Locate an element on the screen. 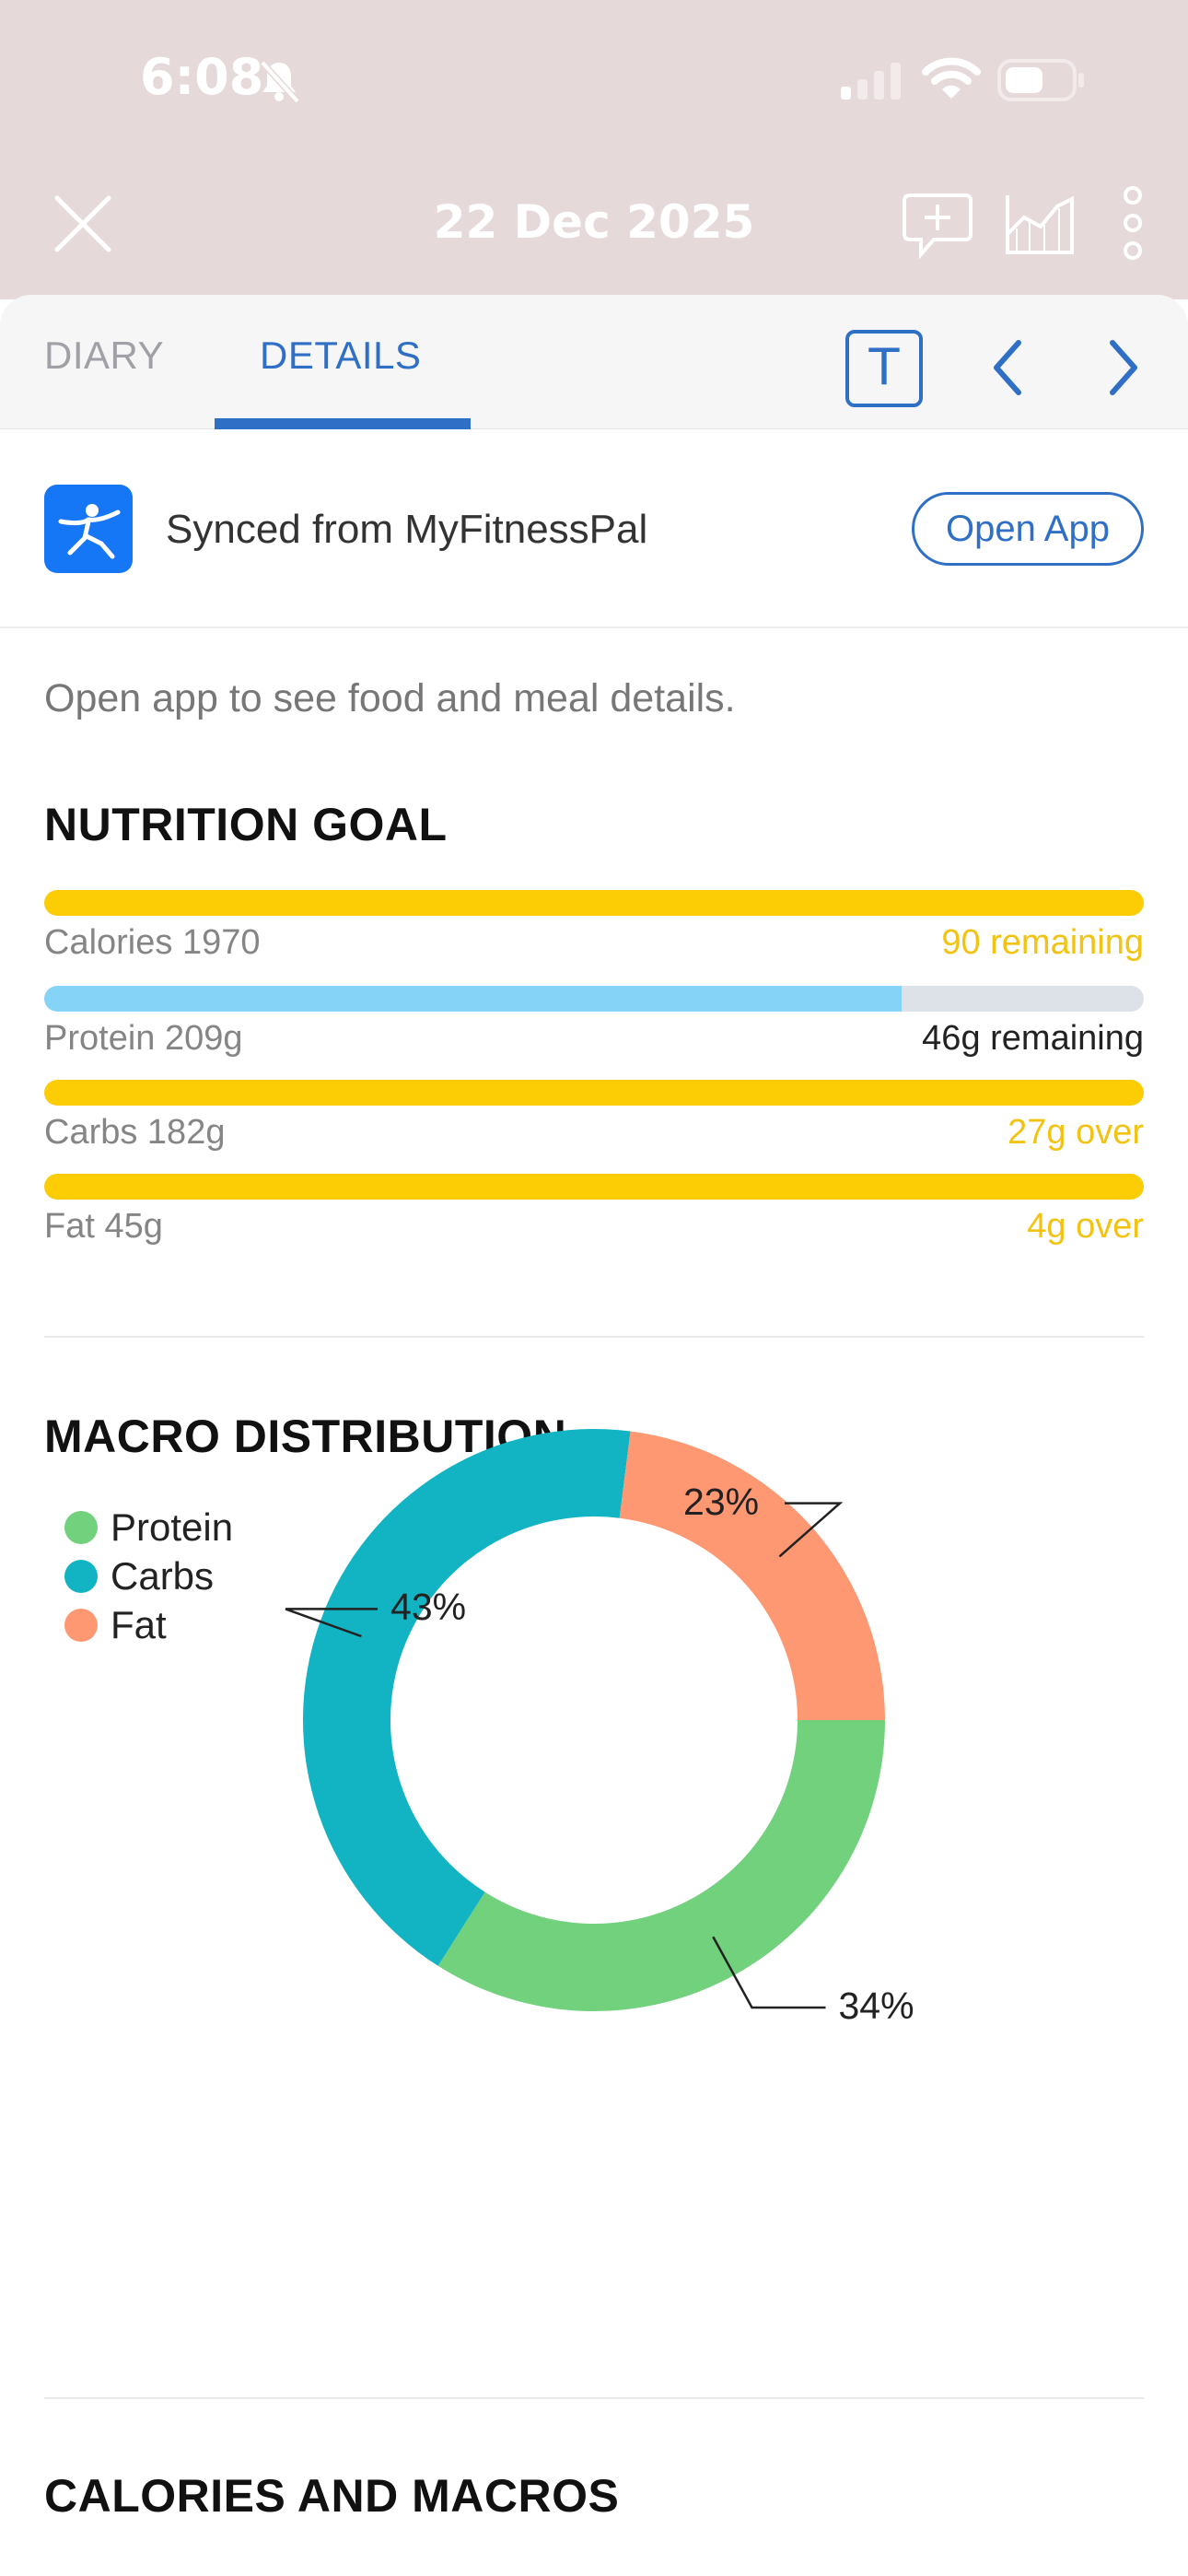 The height and width of the screenshot is (2576, 1188). chart-icon is located at coordinates (1040, 227).